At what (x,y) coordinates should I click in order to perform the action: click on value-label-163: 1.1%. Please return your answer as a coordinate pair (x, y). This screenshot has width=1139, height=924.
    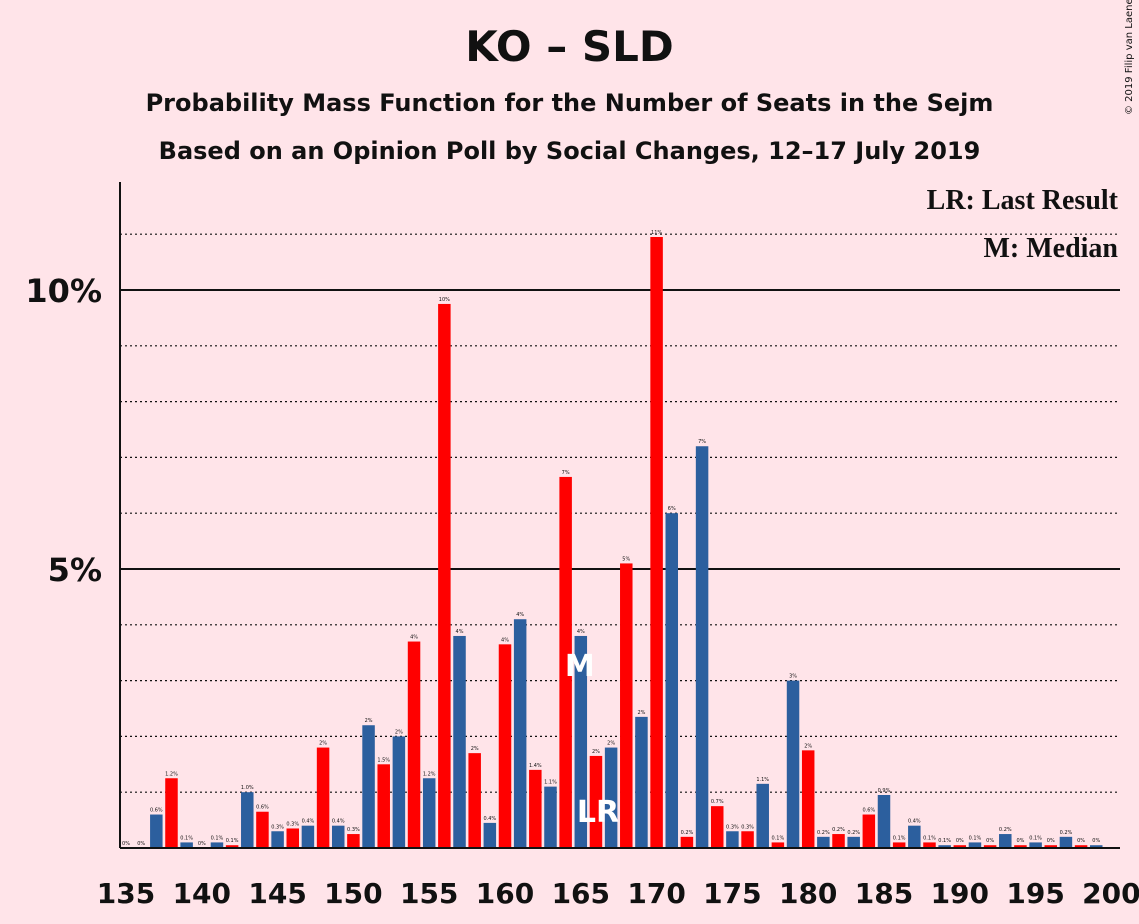
    Looking at the image, I should click on (550, 783).